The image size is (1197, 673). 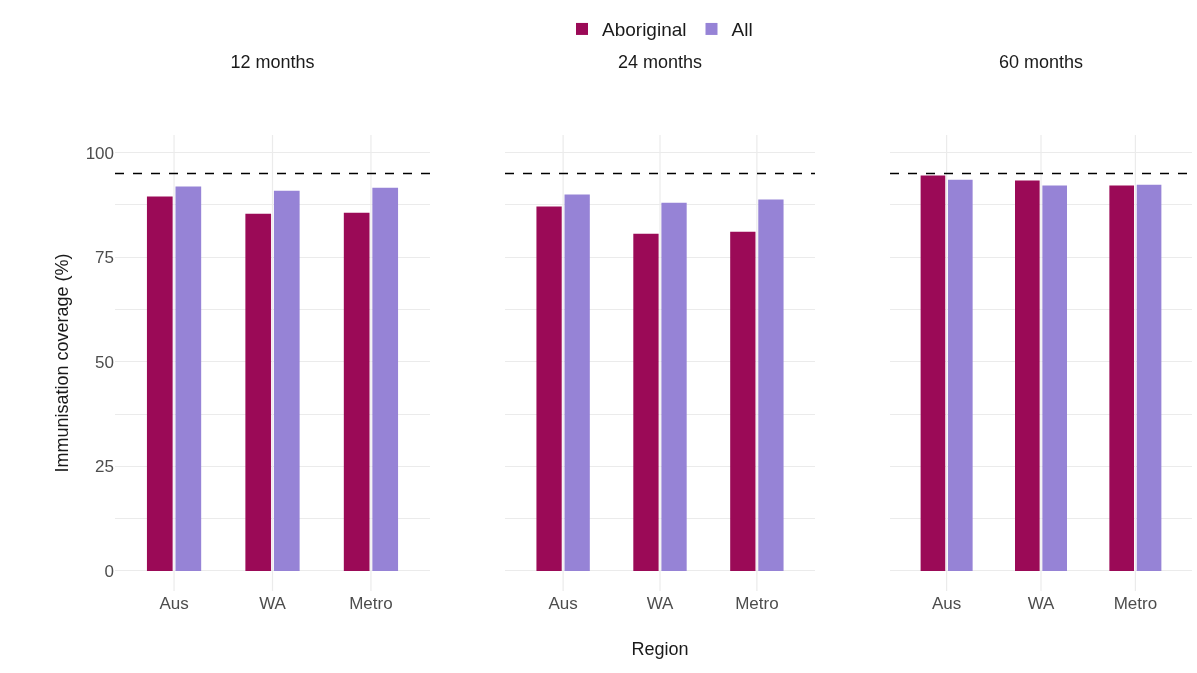 I want to click on y-tick-label: 0, so click(x=109, y=571).